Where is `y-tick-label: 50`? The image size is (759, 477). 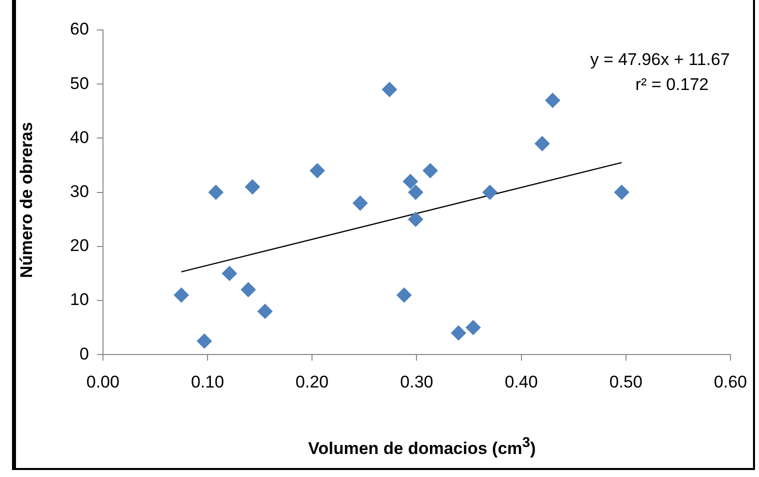
y-tick-label: 50 is located at coordinates (79, 83).